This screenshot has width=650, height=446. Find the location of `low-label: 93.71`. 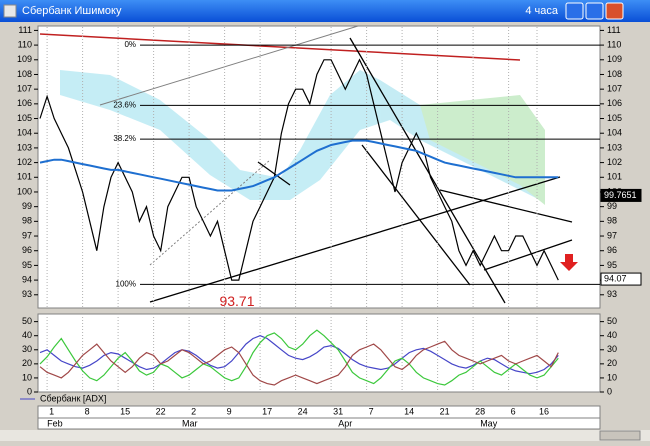

low-label: 93.71 is located at coordinates (236, 301).